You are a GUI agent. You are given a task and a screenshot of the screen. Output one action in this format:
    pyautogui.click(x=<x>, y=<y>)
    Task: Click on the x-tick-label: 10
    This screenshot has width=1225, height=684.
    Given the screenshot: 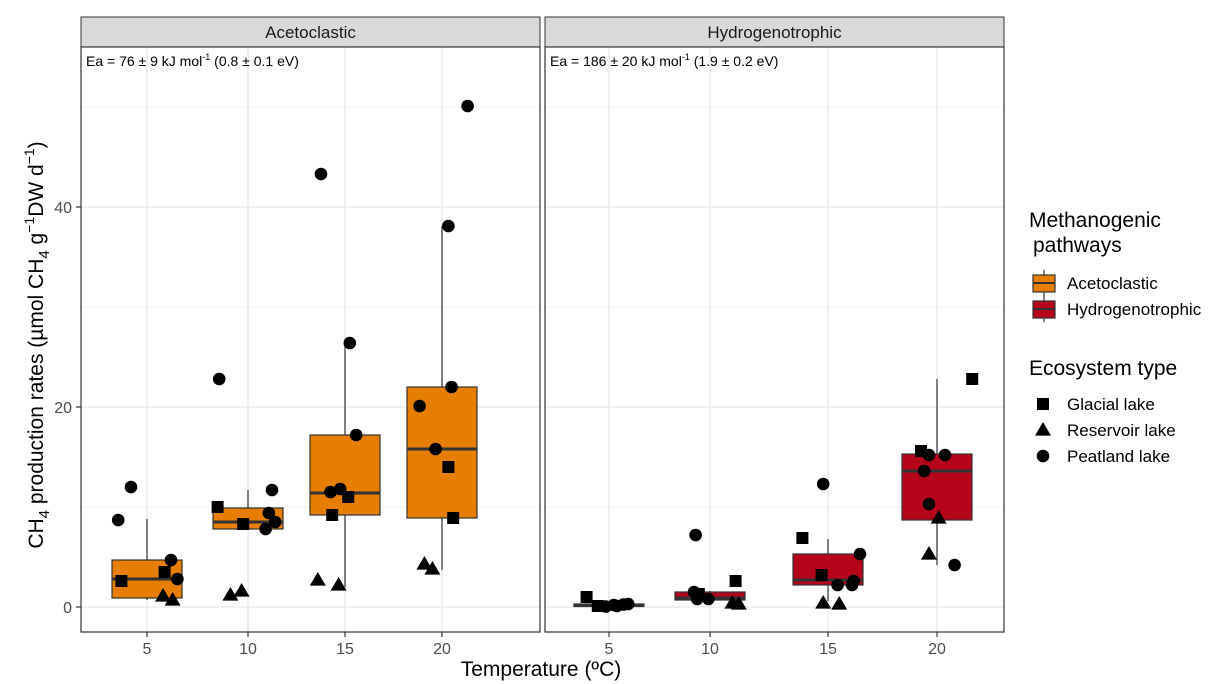 What is the action you would take?
    pyautogui.click(x=248, y=649)
    